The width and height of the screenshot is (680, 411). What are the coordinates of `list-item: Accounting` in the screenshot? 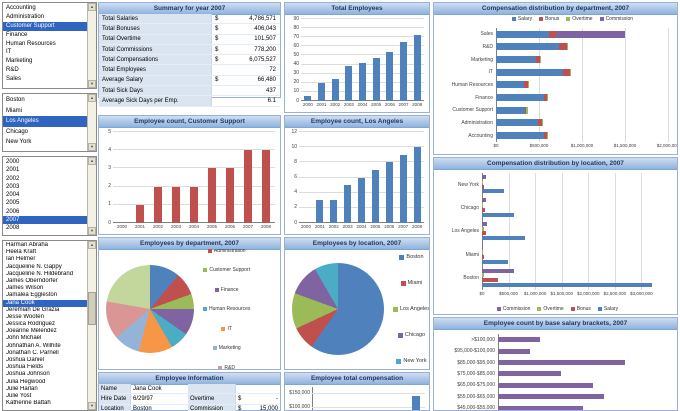 It's located at (21, 8).